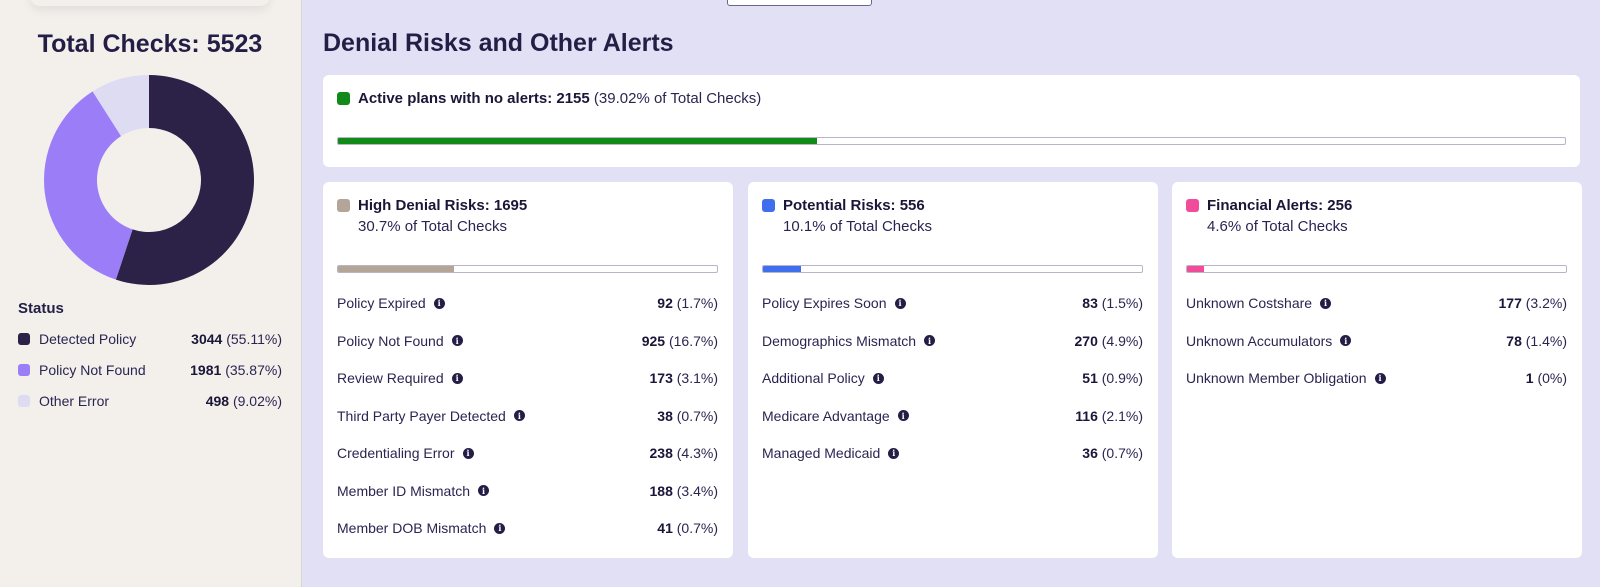  I want to click on alert-label: Managed Medicaid, so click(821, 453).